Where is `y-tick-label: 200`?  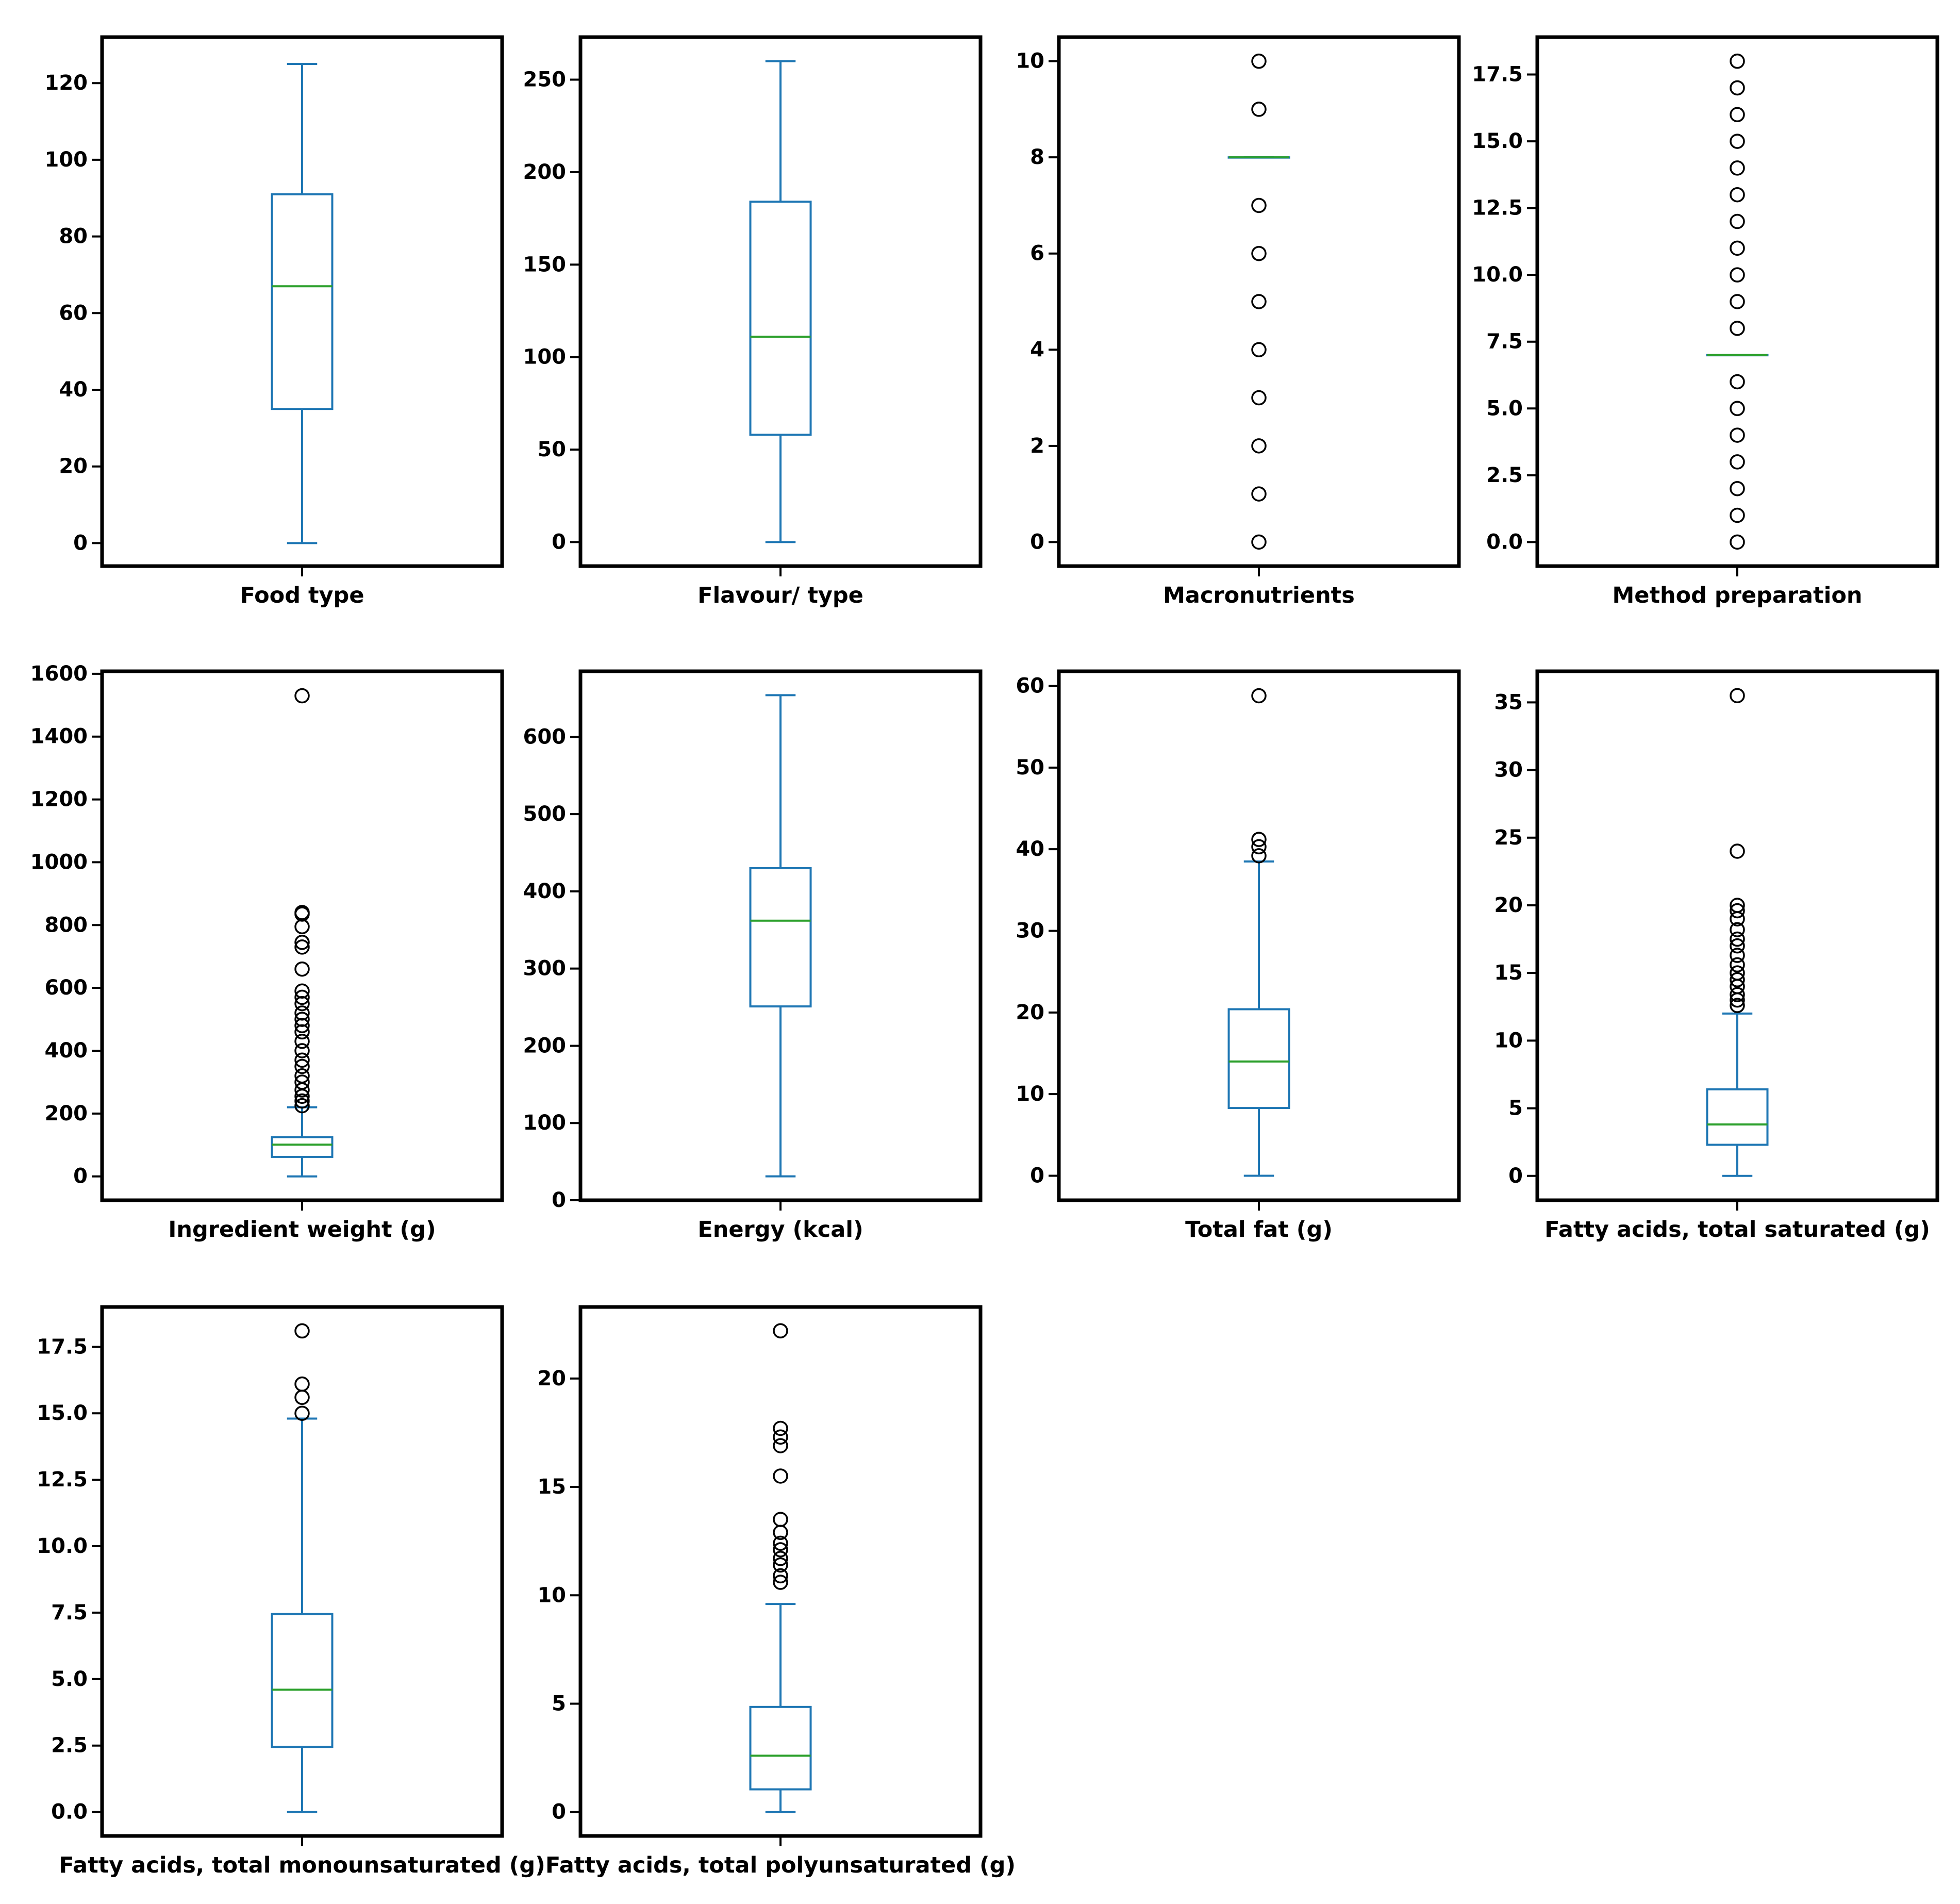
y-tick-label: 200 is located at coordinates (545, 172).